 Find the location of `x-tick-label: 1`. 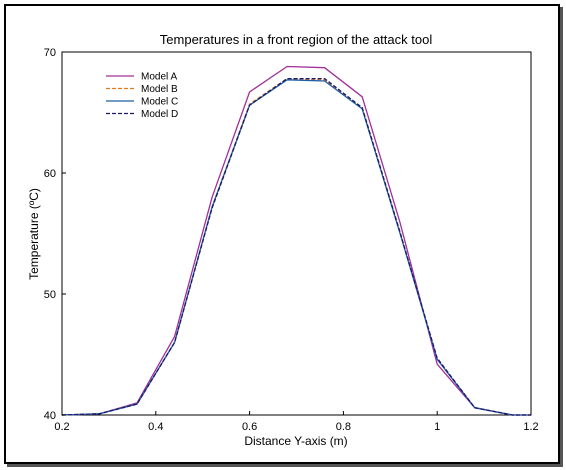

x-tick-label: 1 is located at coordinates (437, 427).